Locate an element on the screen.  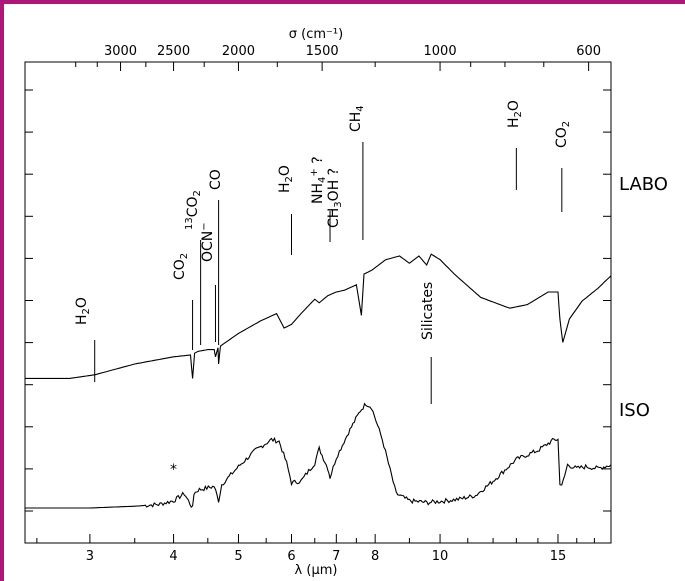
top-axis-title: σ (cm⁻¹) is located at coordinates (316, 34).